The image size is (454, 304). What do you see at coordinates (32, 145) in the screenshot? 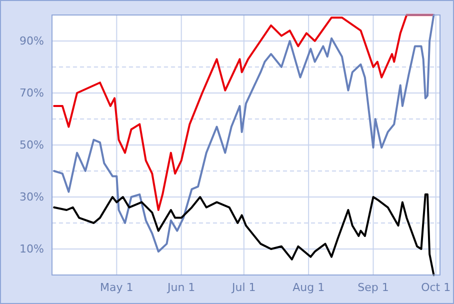
I see `y-tick-label: 50%` at bounding box center [32, 145].